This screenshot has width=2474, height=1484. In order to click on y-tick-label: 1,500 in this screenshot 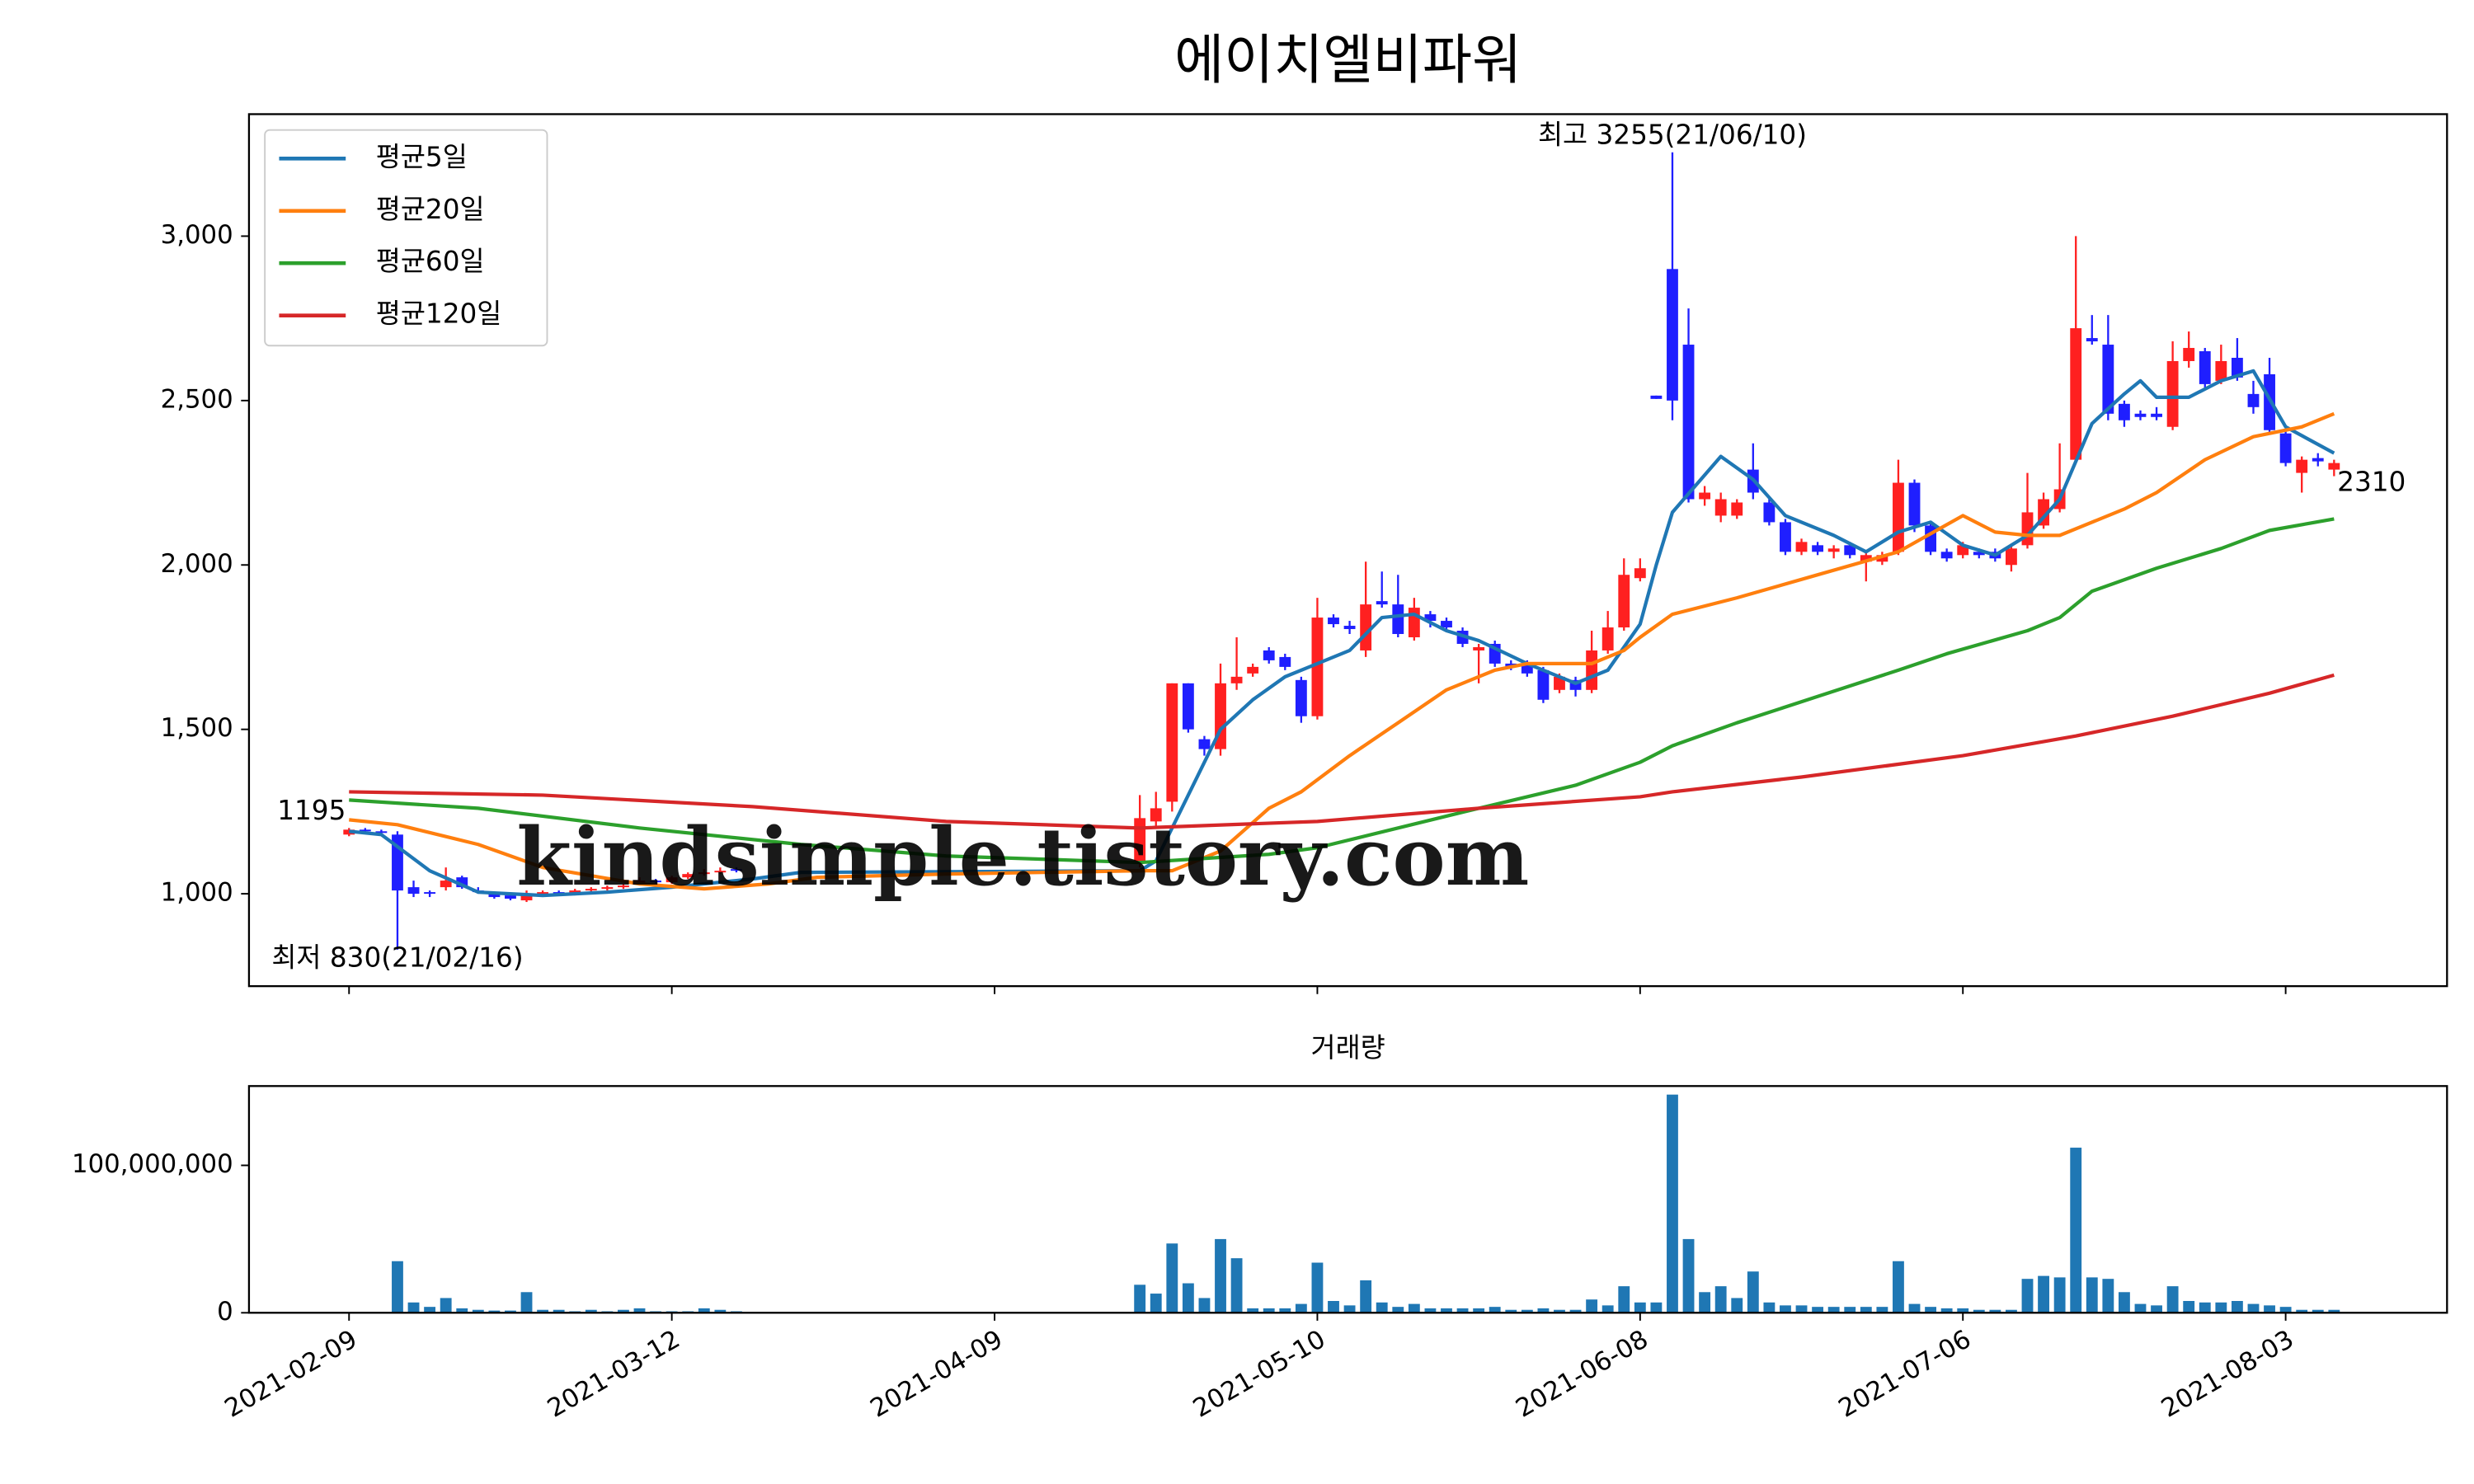, I will do `click(197, 728)`.